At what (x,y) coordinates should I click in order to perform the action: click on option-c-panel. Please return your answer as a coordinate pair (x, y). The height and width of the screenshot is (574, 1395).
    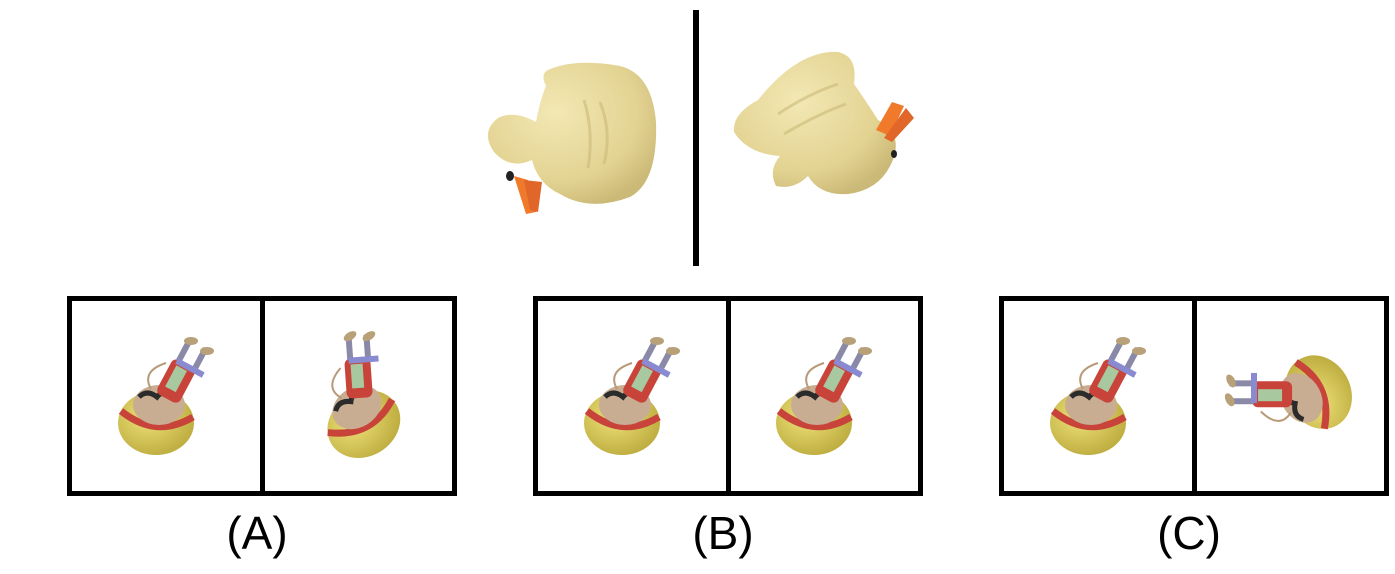
    Looking at the image, I should click on (1194, 396).